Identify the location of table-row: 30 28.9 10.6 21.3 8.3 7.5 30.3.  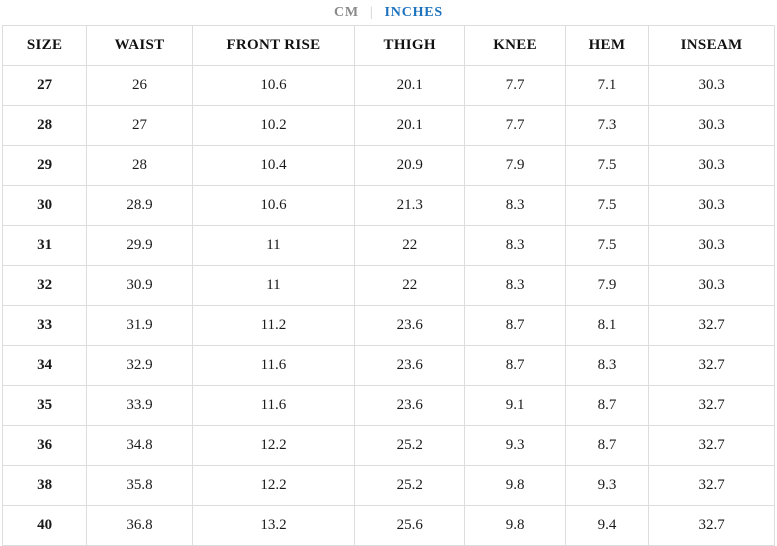
(388, 205).